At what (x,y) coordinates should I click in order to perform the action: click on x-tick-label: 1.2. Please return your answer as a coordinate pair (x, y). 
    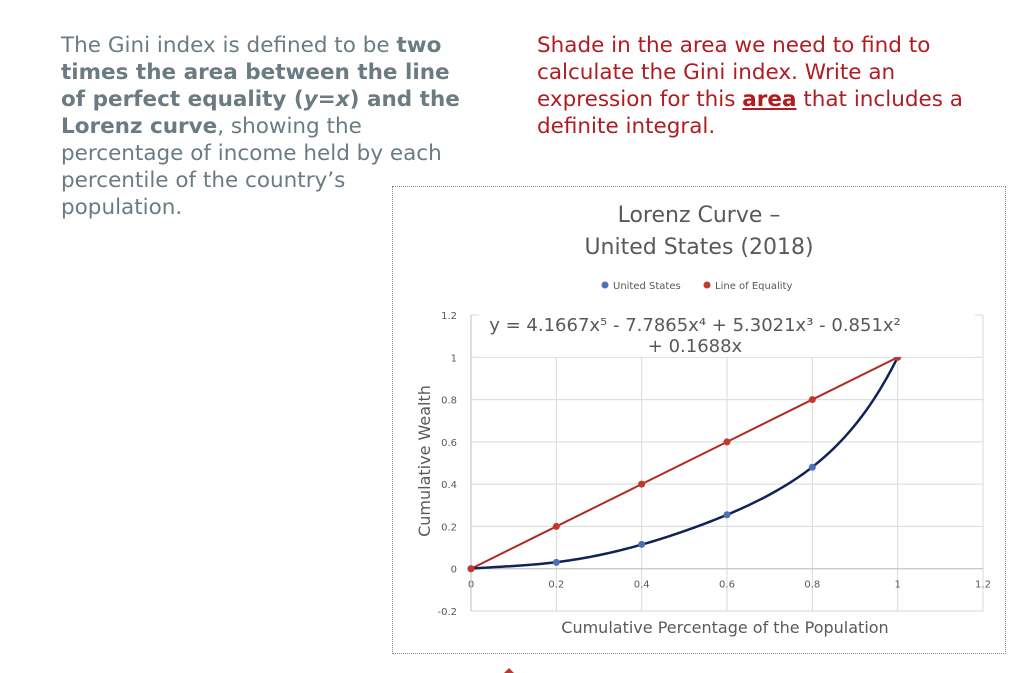
    Looking at the image, I should click on (983, 585).